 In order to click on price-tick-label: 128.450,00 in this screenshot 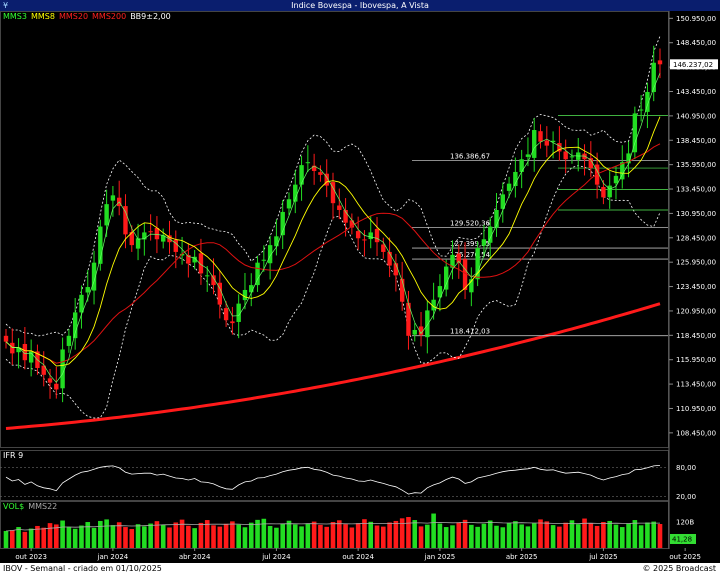, I will do `click(696, 238)`.